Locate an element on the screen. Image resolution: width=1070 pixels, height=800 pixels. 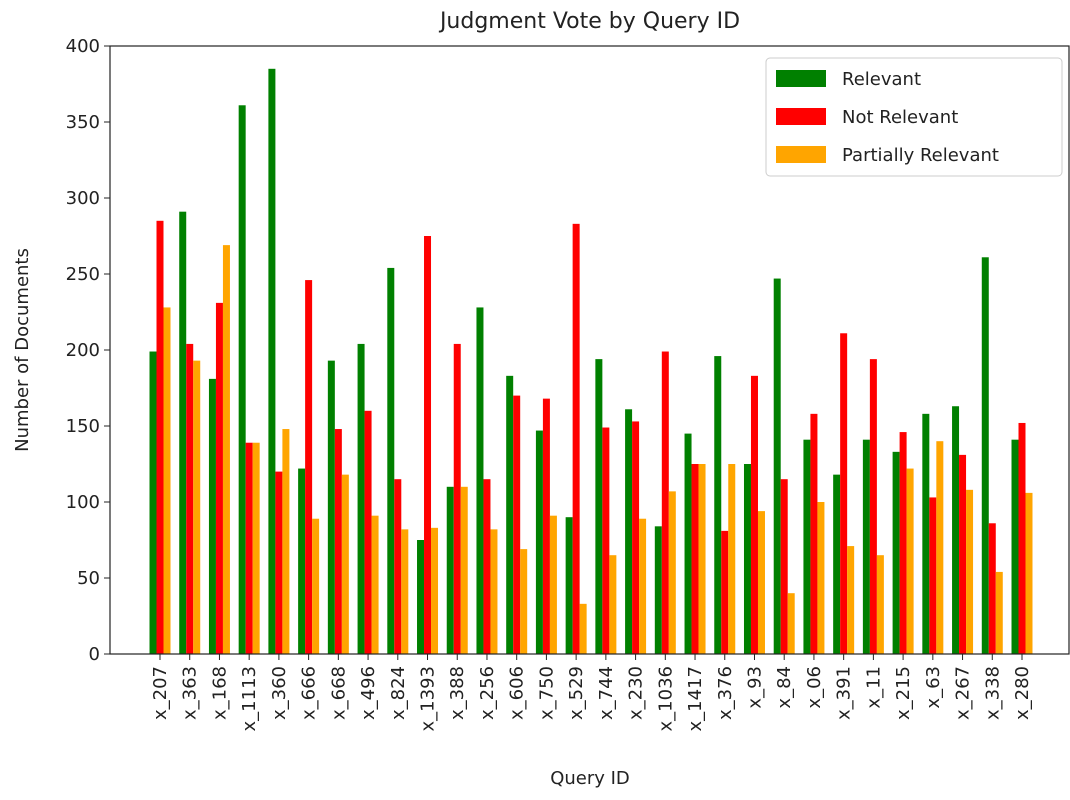
x-tick-label: x_1113 is located at coordinates (249, 698).